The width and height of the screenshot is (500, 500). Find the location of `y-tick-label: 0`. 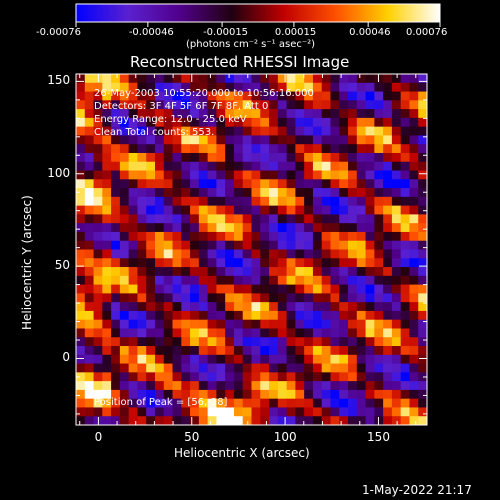

y-tick-label: 0 is located at coordinates (66, 357).